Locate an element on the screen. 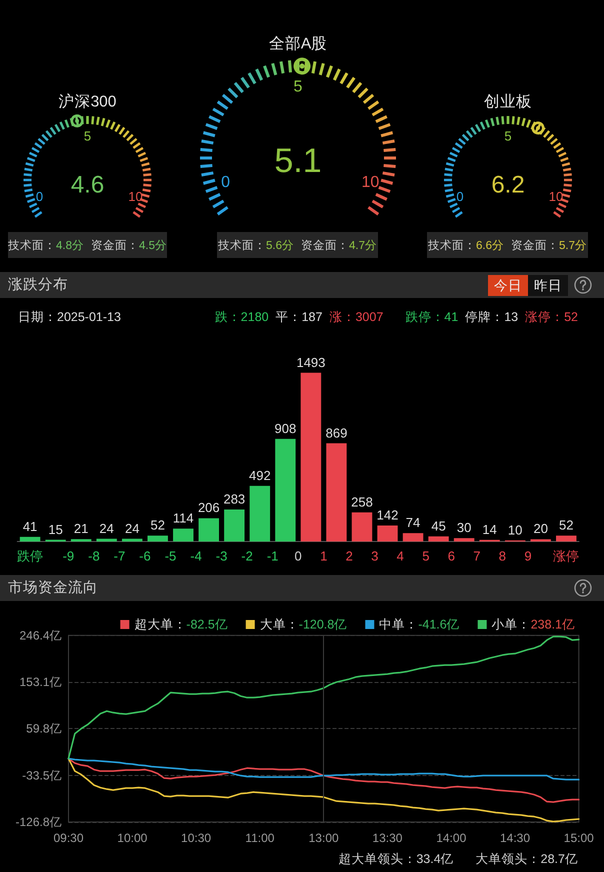  x-tick-label: 11:00 is located at coordinates (260, 838).